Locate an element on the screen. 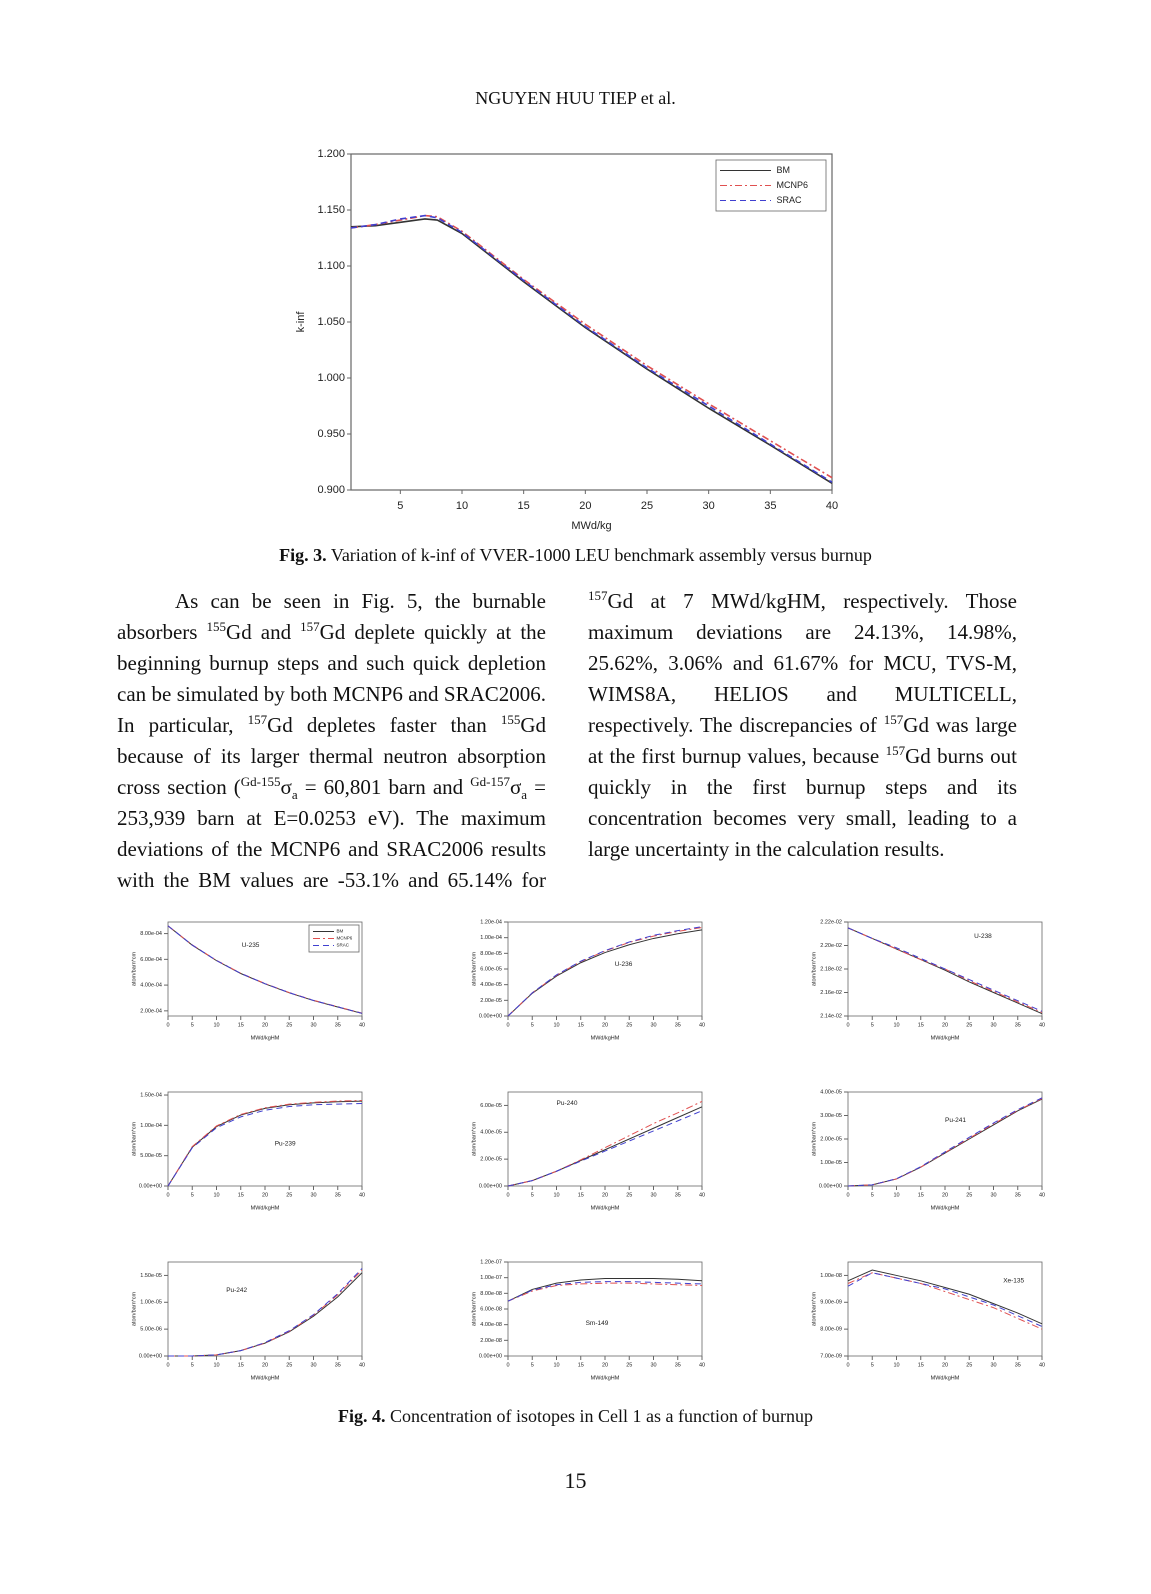 The height and width of the screenshot is (1594, 1151). caption-label: Fig. 4. is located at coordinates (362, 1416).